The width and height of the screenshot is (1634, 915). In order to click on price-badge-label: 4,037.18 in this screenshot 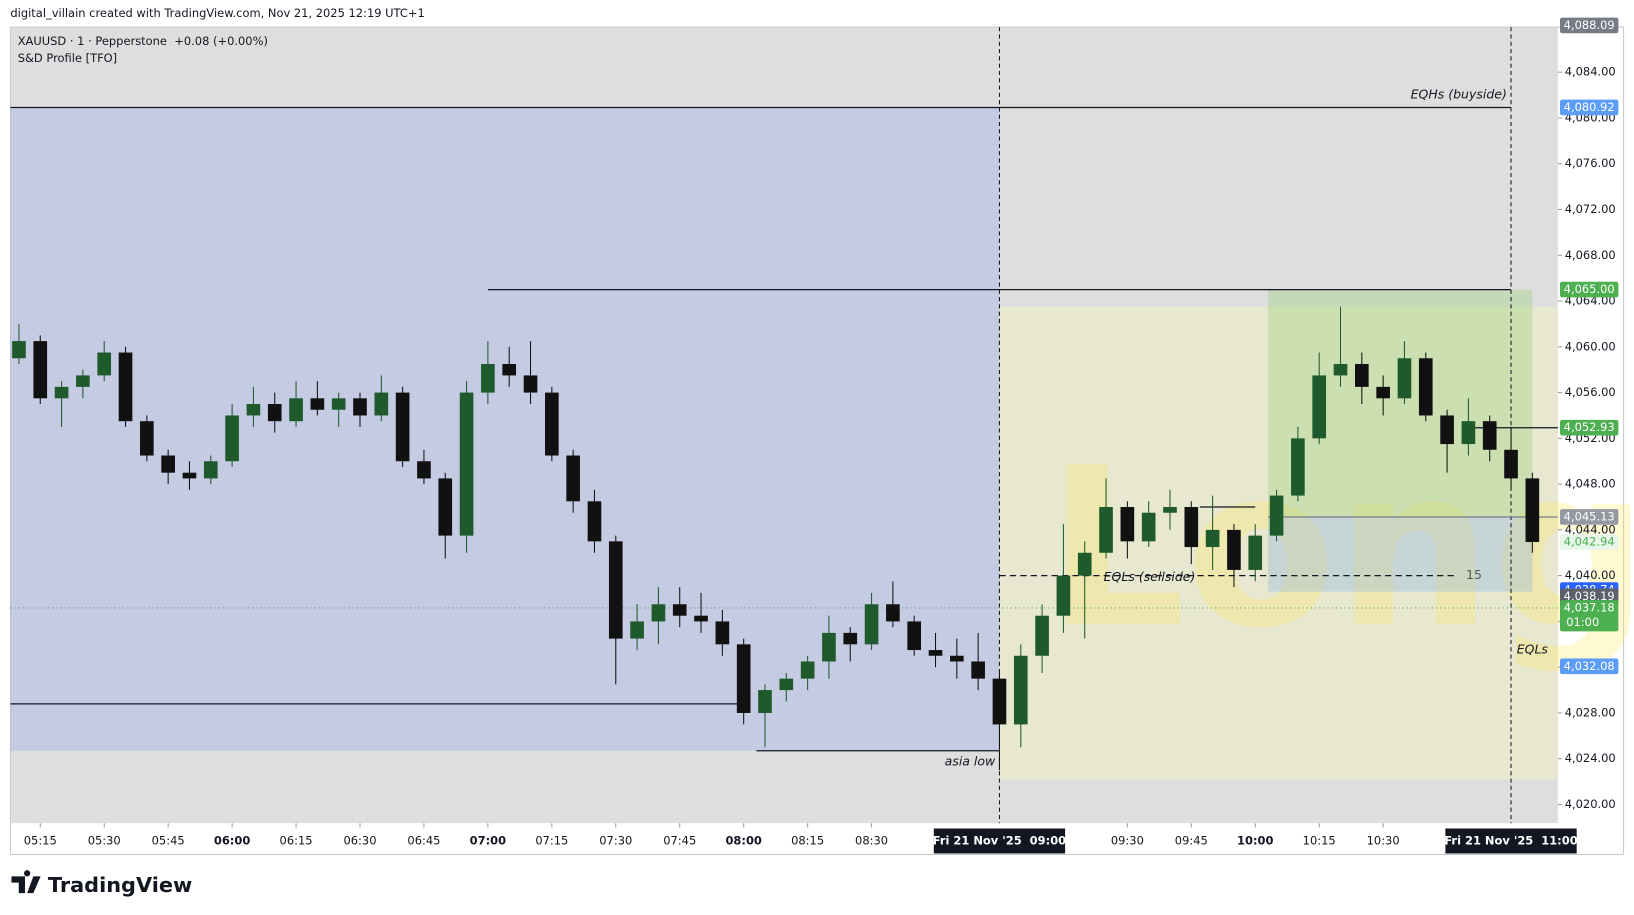, I will do `click(1589, 607)`.